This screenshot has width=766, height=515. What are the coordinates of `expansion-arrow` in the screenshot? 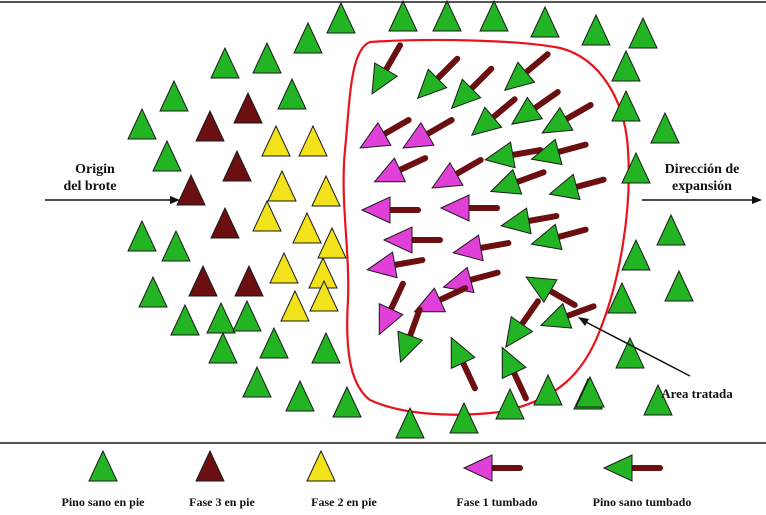 It's located at (702, 200).